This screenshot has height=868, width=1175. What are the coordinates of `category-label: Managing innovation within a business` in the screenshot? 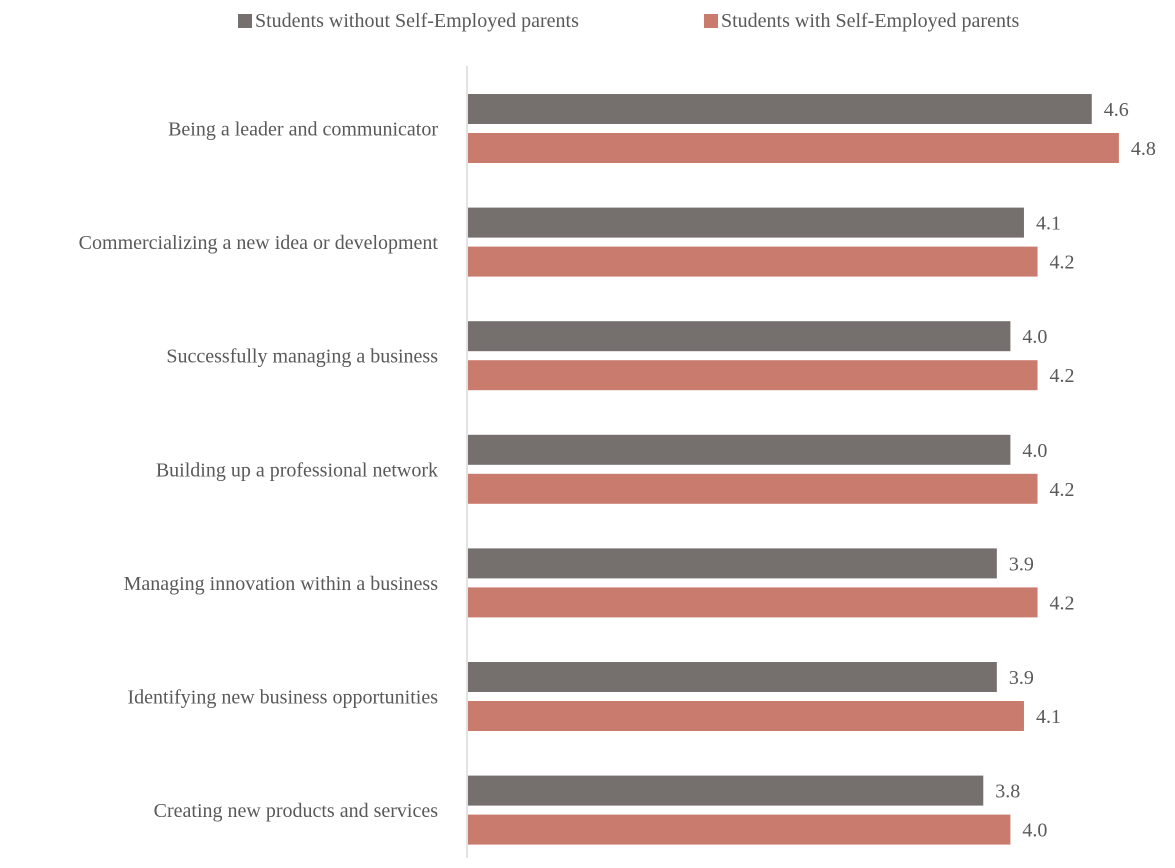 It's located at (281, 584).